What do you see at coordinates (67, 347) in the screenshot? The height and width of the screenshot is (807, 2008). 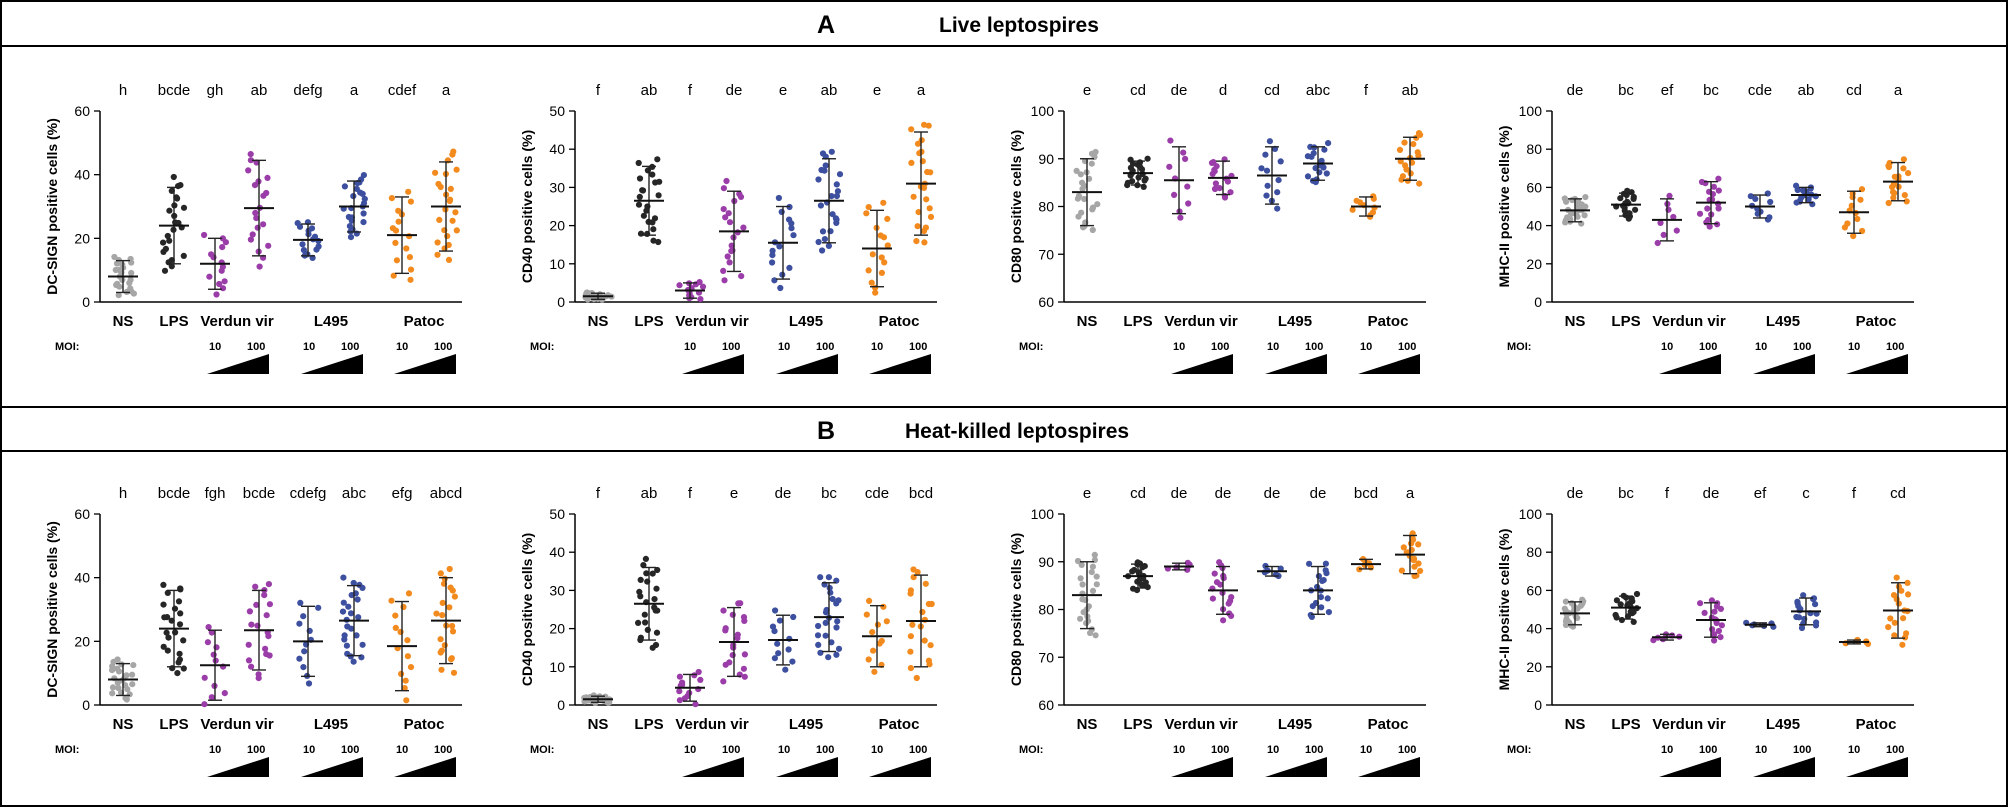 I see `moi-label: MOI:` at bounding box center [67, 347].